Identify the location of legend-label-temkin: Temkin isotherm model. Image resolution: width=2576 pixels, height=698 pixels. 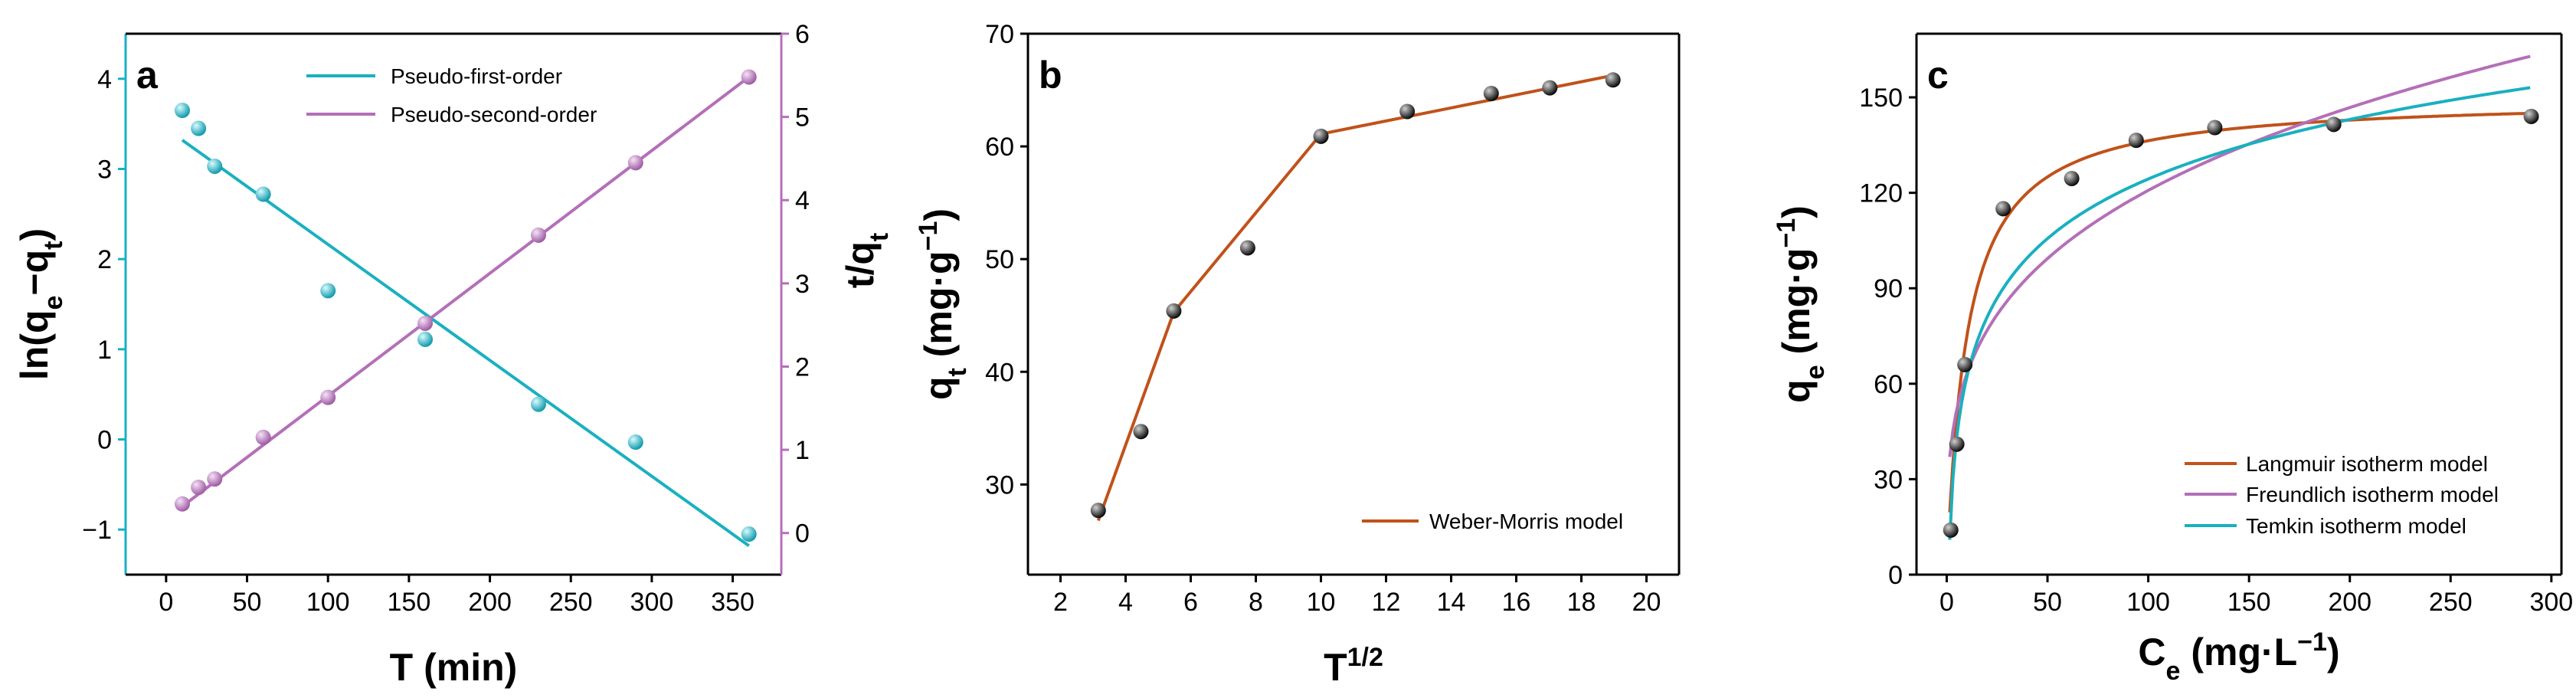
(2356, 526).